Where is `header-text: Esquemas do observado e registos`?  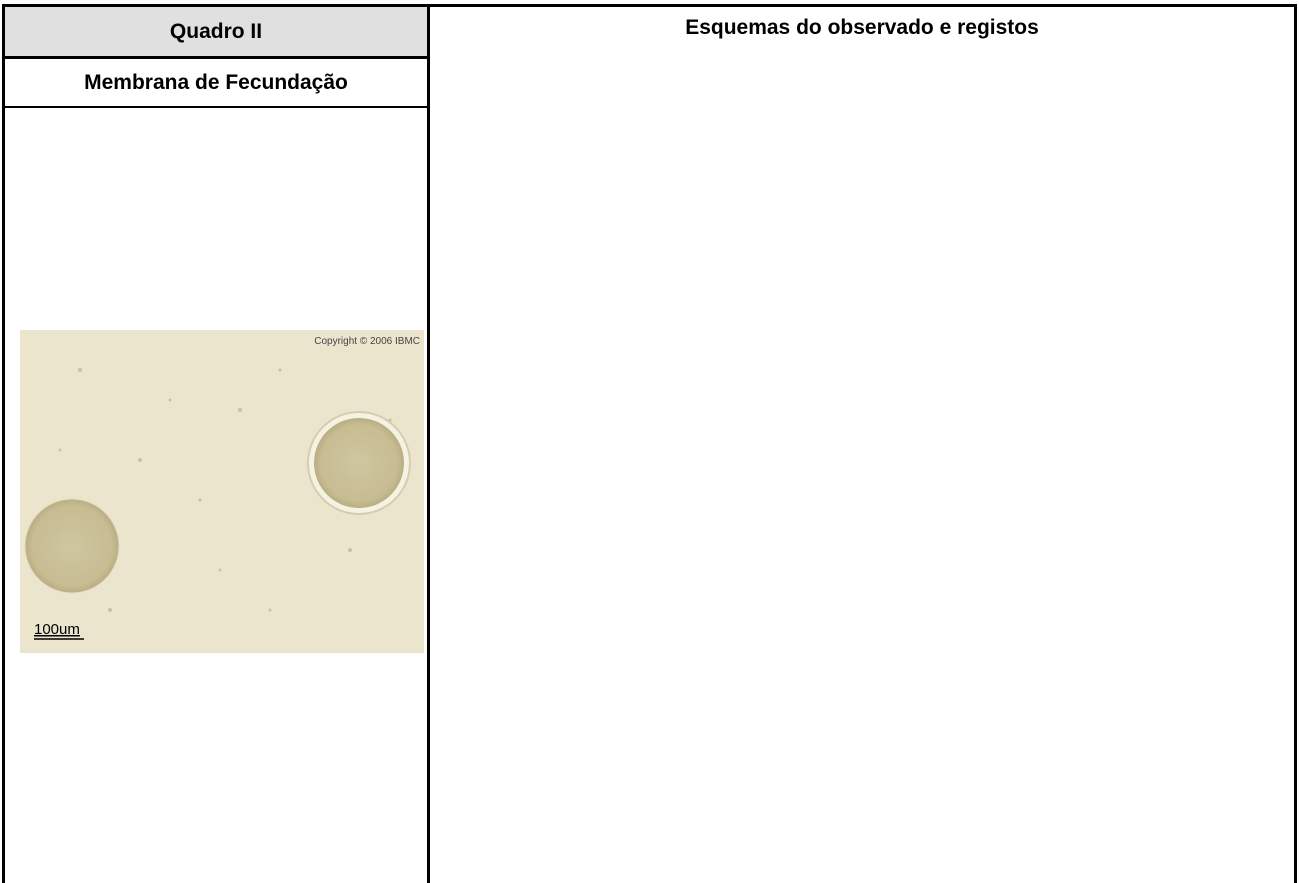 header-text: Esquemas do observado e registos is located at coordinates (862, 27).